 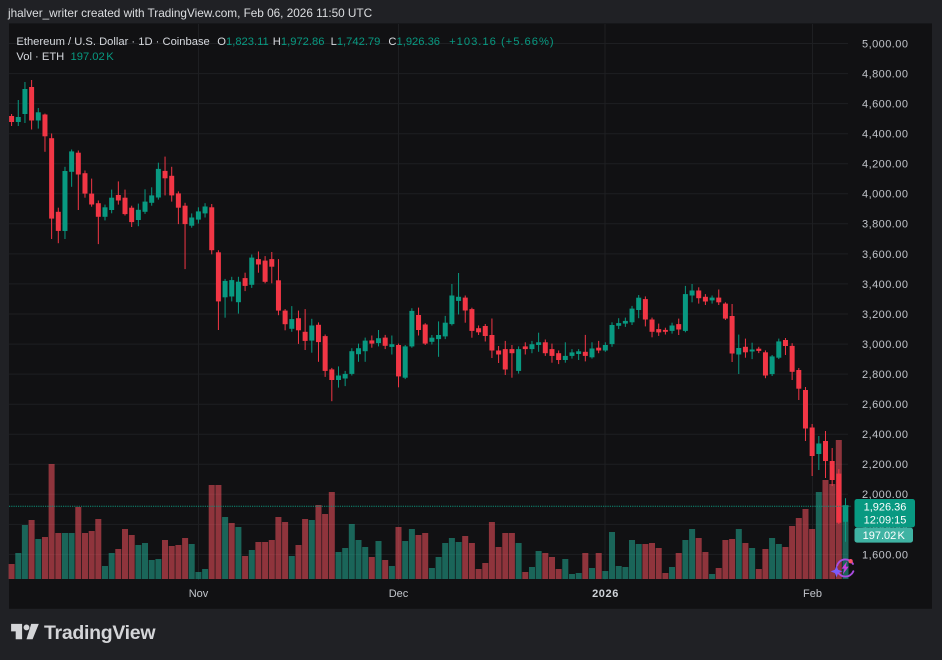 I want to click on svg-text: 2,200.00, so click(x=885, y=465).